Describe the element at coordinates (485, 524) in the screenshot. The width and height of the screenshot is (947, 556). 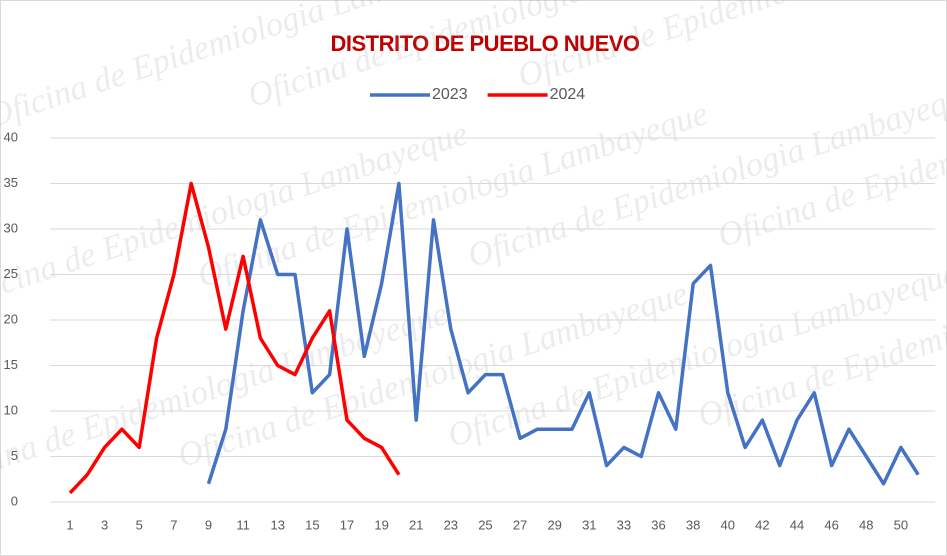
I see `x-tick-label: 25` at that location.